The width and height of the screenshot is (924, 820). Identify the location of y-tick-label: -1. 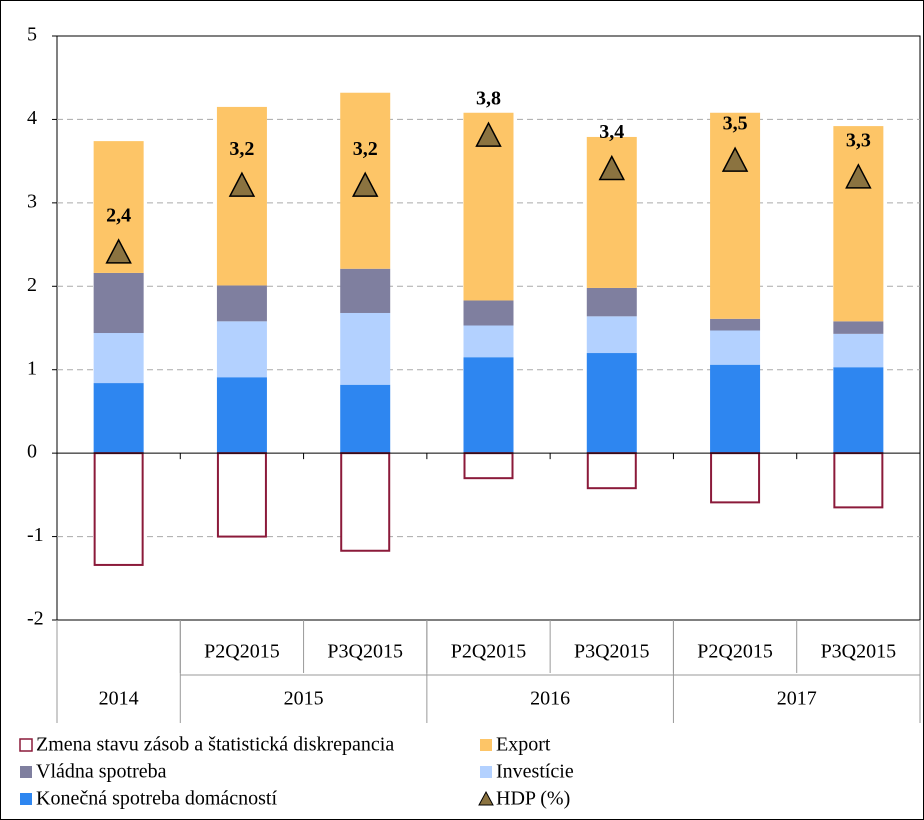
(35, 535).